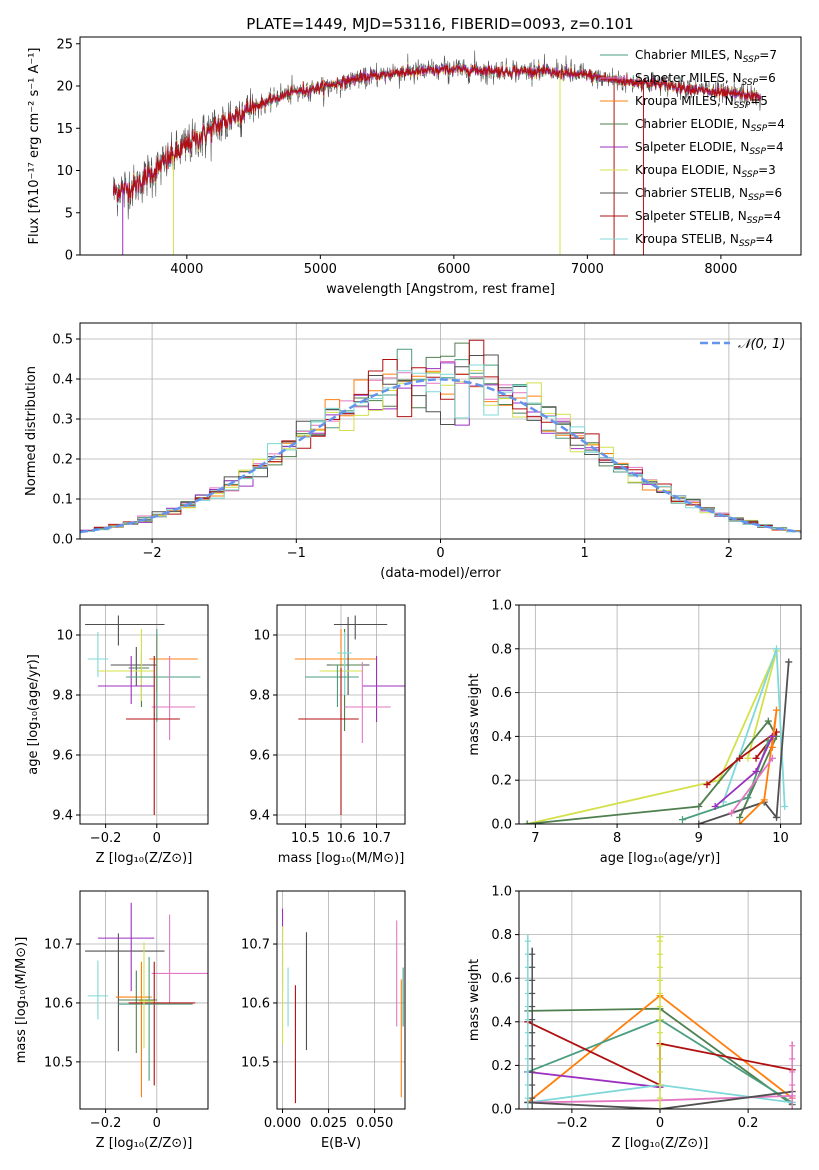 The height and width of the screenshot is (1170, 819). Describe the element at coordinates (328, 1123) in the screenshot. I see `x-tick-label: 0.025` at that location.